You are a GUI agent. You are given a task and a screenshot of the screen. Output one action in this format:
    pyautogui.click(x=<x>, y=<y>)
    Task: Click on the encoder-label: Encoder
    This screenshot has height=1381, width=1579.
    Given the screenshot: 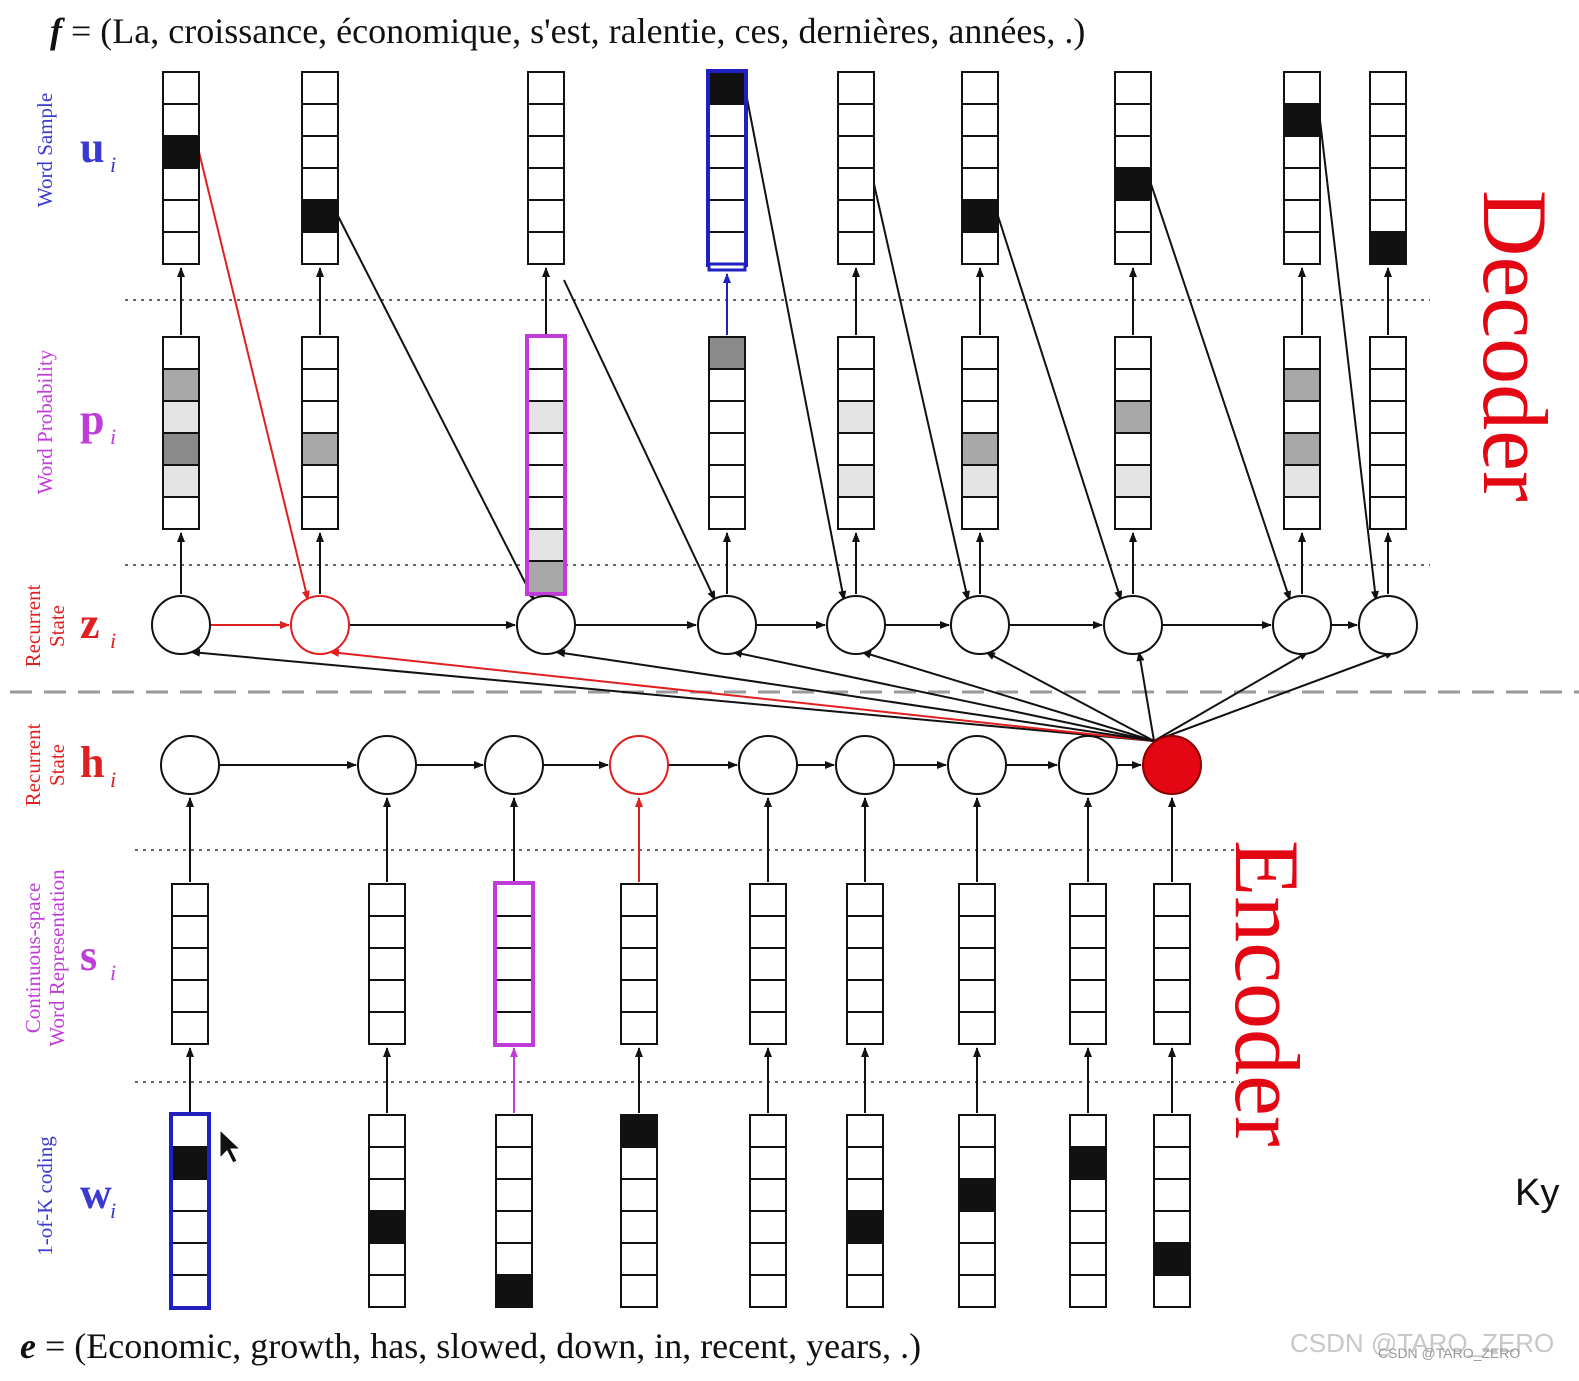 What is the action you would take?
    pyautogui.click(x=1267, y=993)
    